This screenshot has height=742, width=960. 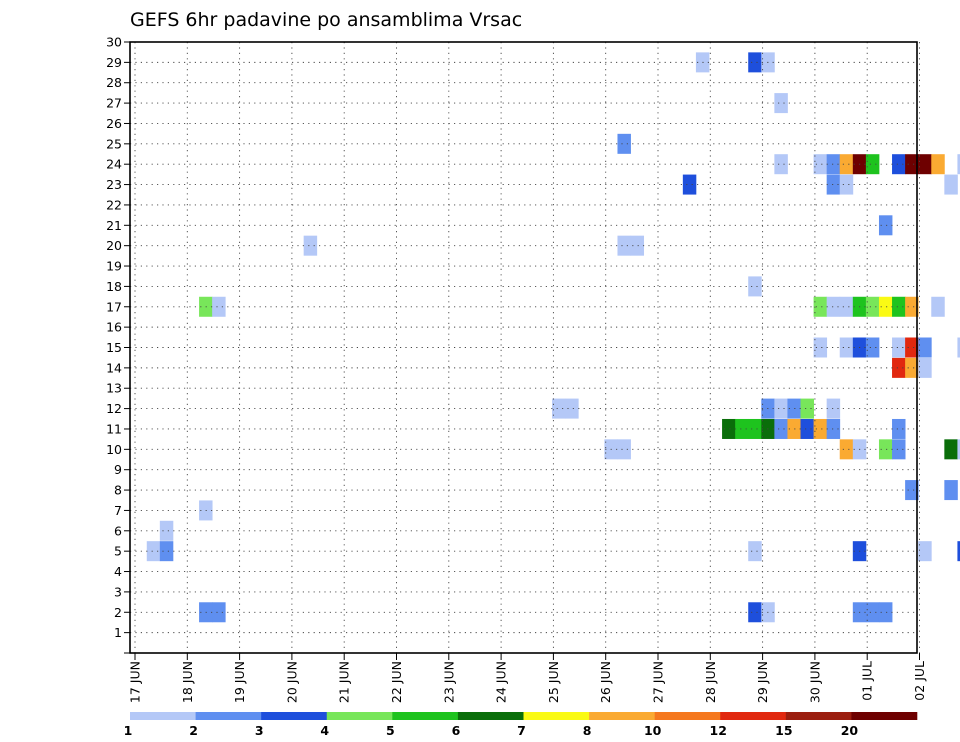 I want to click on y-tick-label: 5, so click(x=118, y=551).